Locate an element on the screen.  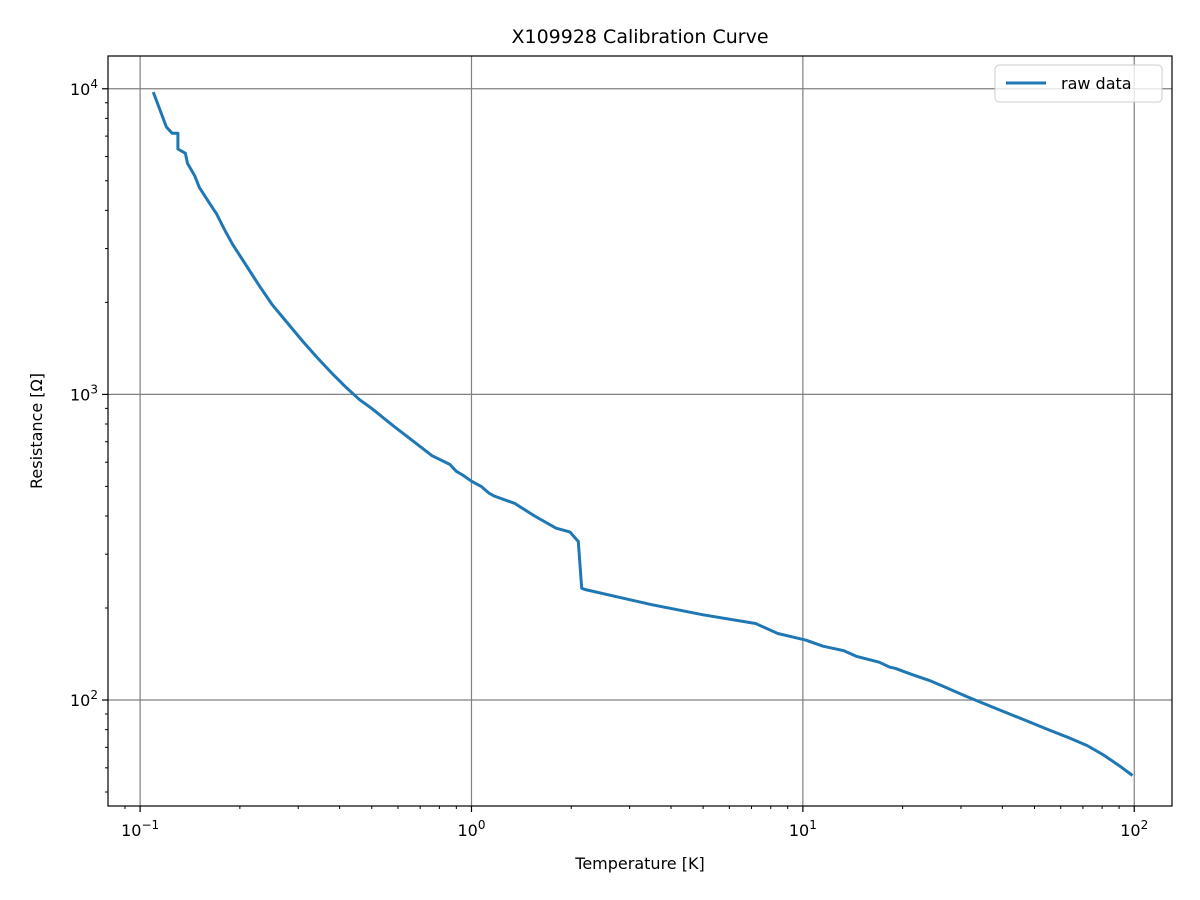
y-axis-label: Resistance [Ω] is located at coordinates (36, 431).